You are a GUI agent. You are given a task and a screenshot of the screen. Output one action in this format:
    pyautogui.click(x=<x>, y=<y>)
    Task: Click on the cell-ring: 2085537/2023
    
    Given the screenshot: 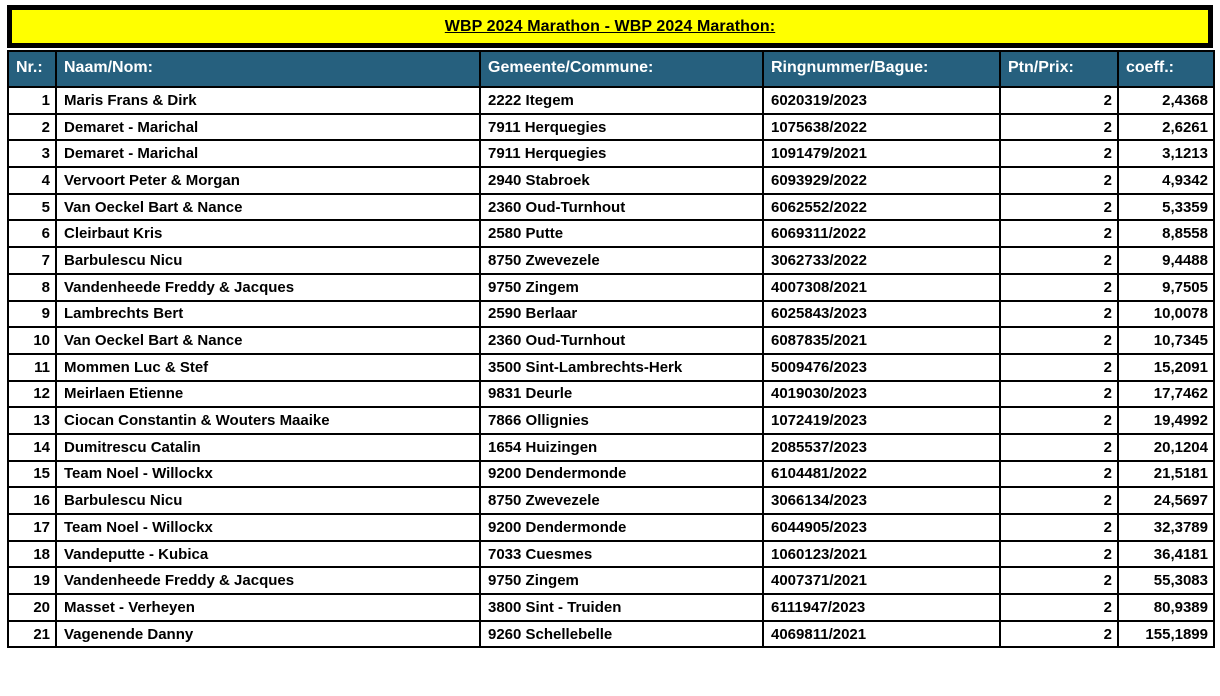 What is the action you would take?
    pyautogui.click(x=881, y=447)
    